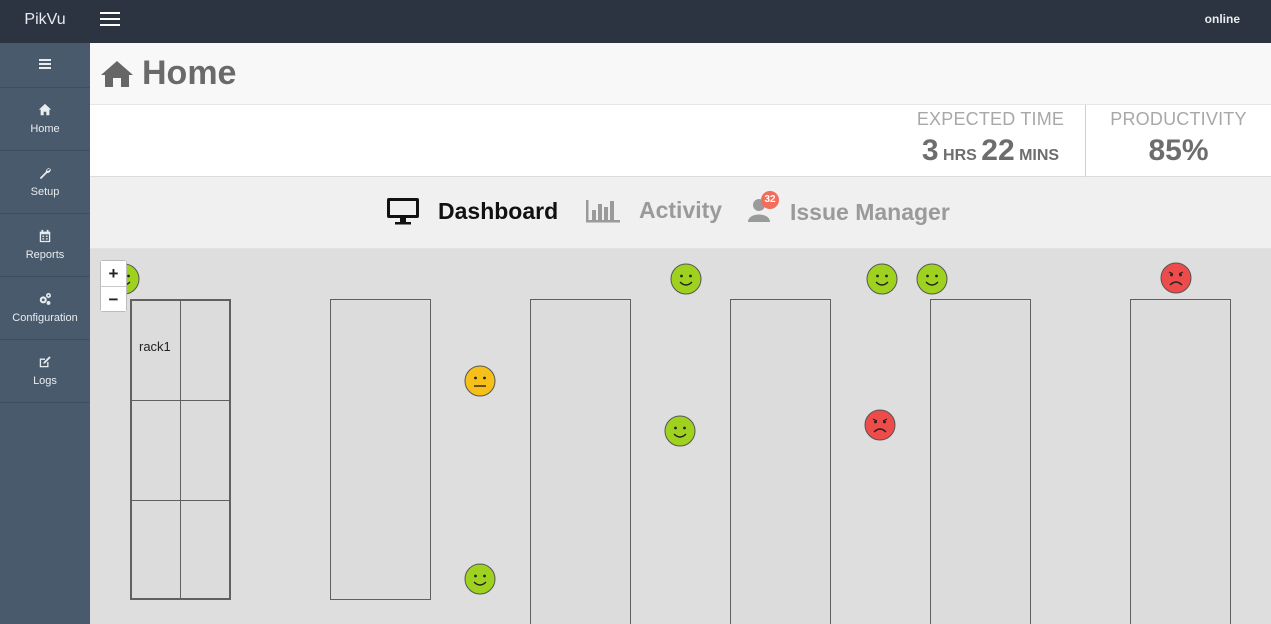 The image size is (1271, 624). I want to click on view-tabs: Dashboard Activity 32 Issue Manager, so click(680, 213).